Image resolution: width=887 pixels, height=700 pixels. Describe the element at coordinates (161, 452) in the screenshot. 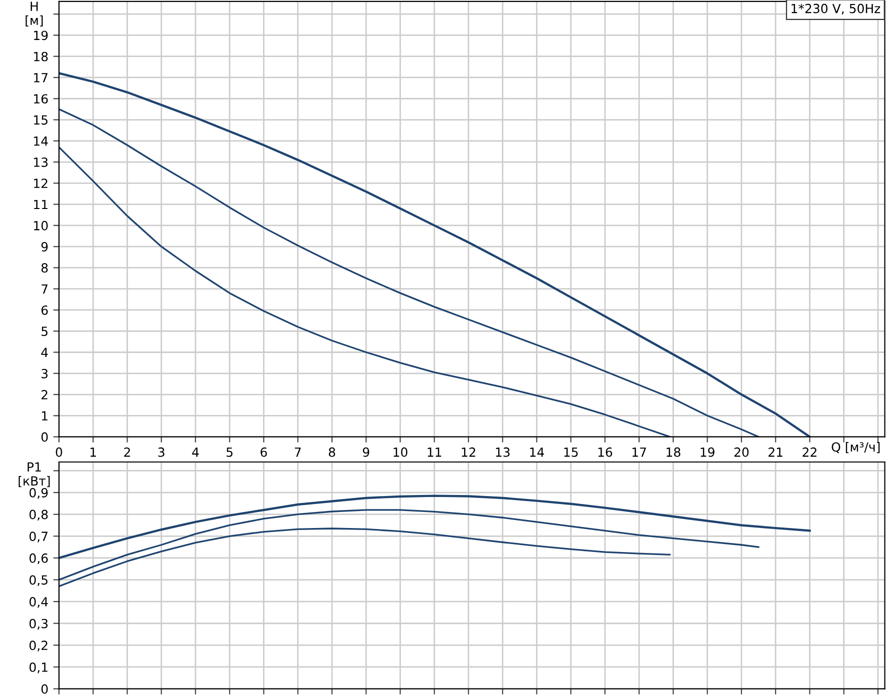

I see `x-tick-label: 3` at that location.